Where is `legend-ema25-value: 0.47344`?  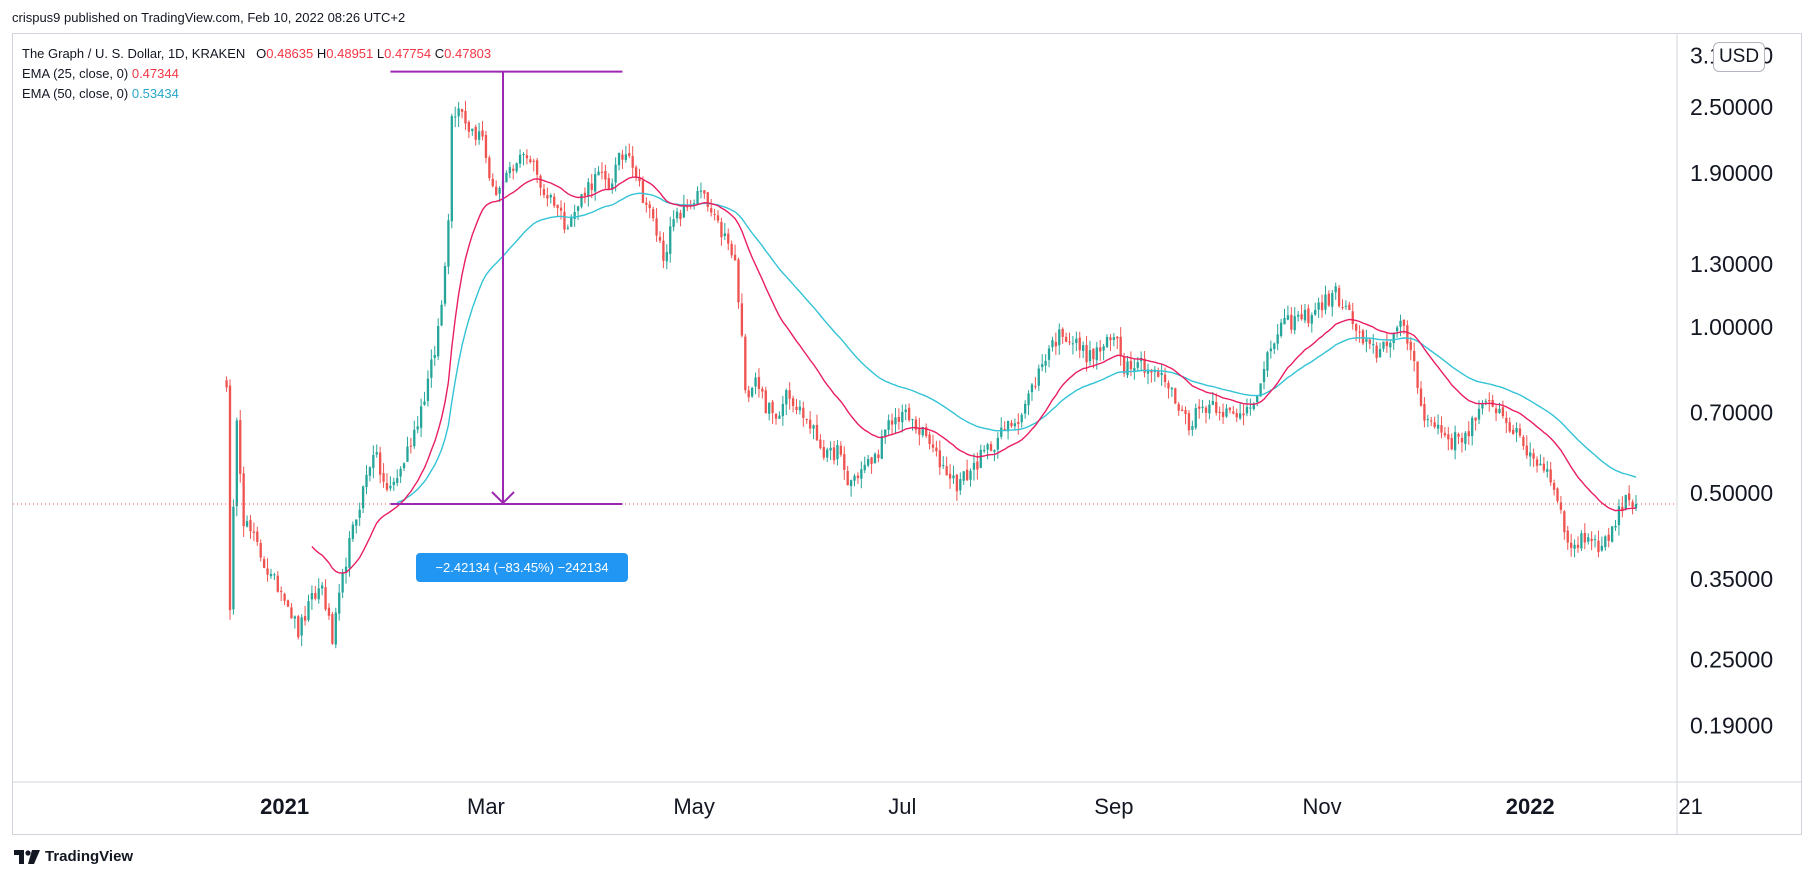
legend-ema25-value: 0.47344 is located at coordinates (155, 73).